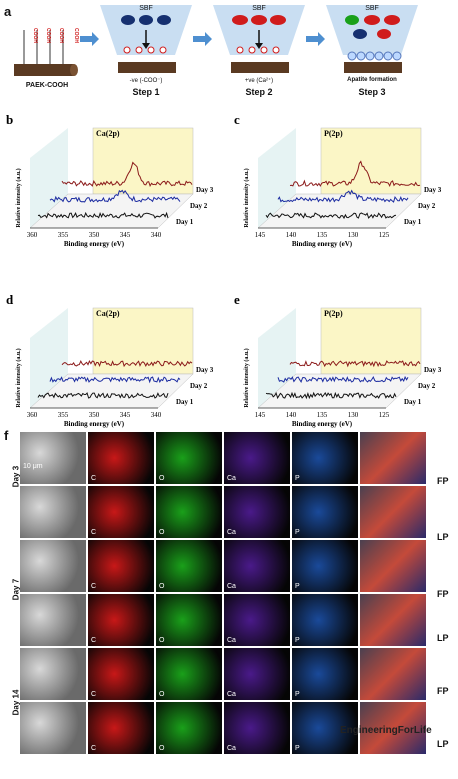 This screenshot has width=458, height=779. Describe the element at coordinates (443, 537) in the screenshot. I see `row-label-lp-1: LP` at that location.